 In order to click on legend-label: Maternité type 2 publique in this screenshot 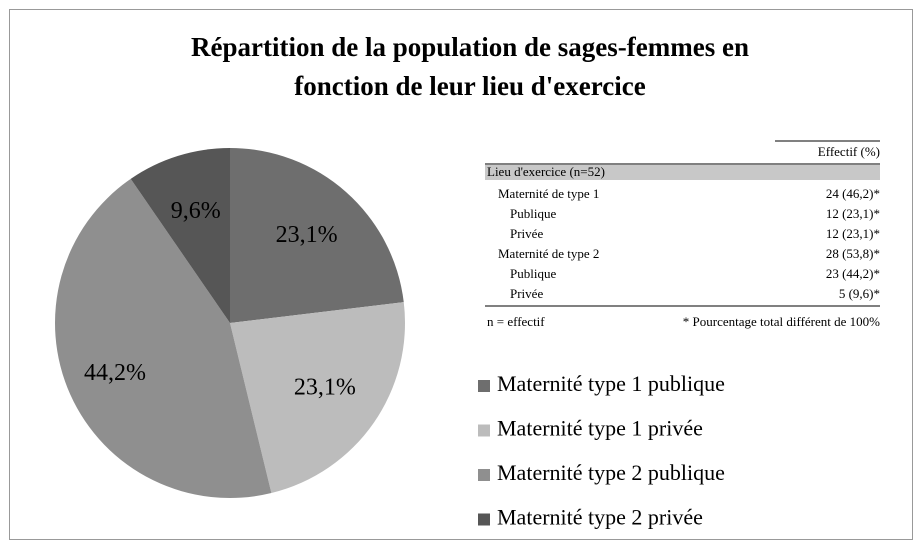, I will do `click(611, 472)`.